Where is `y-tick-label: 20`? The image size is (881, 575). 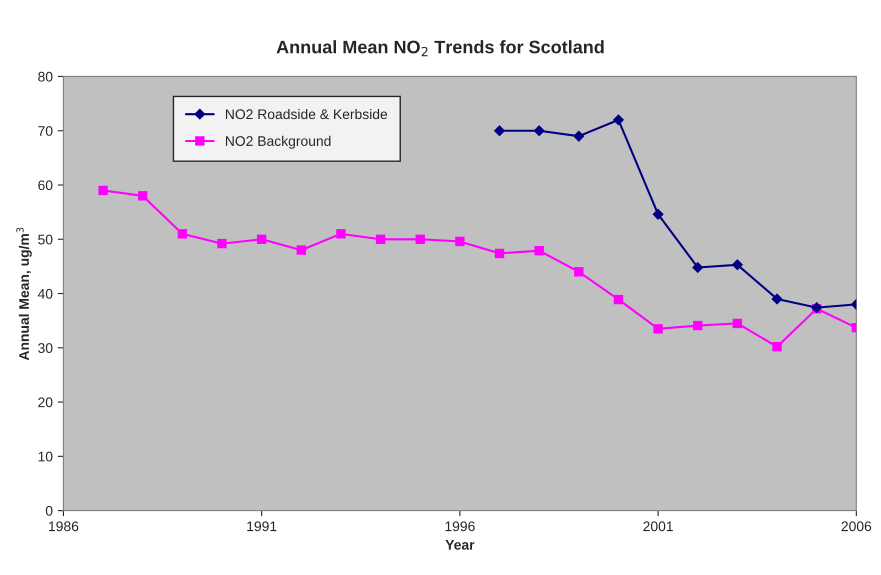
y-tick-label: 20 is located at coordinates (45, 402).